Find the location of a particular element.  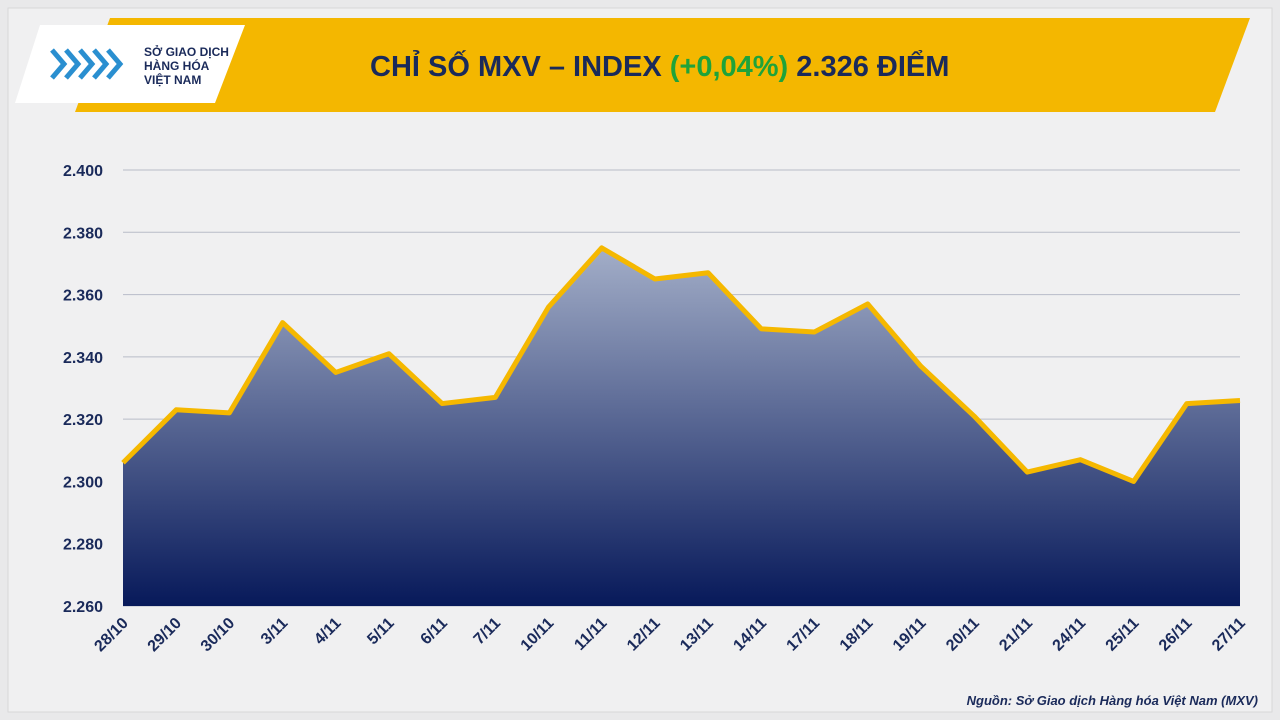

y-tick-label: 2.360 is located at coordinates (83, 296).